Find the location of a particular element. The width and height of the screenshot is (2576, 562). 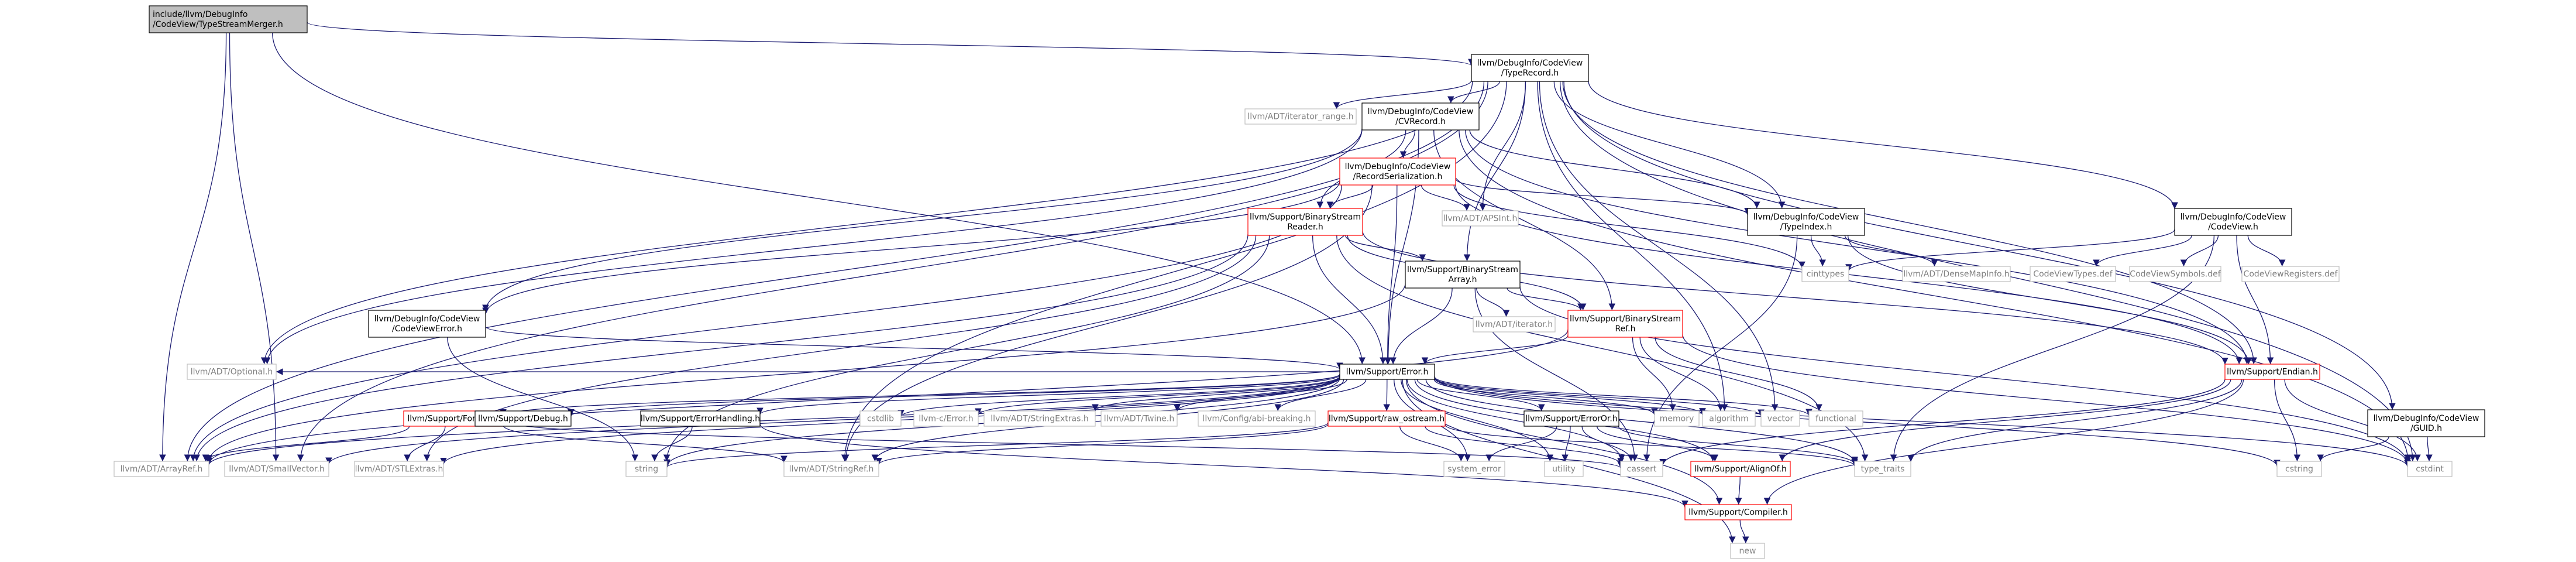

edge-recser-to-apsint is located at coordinates (1446, 198).